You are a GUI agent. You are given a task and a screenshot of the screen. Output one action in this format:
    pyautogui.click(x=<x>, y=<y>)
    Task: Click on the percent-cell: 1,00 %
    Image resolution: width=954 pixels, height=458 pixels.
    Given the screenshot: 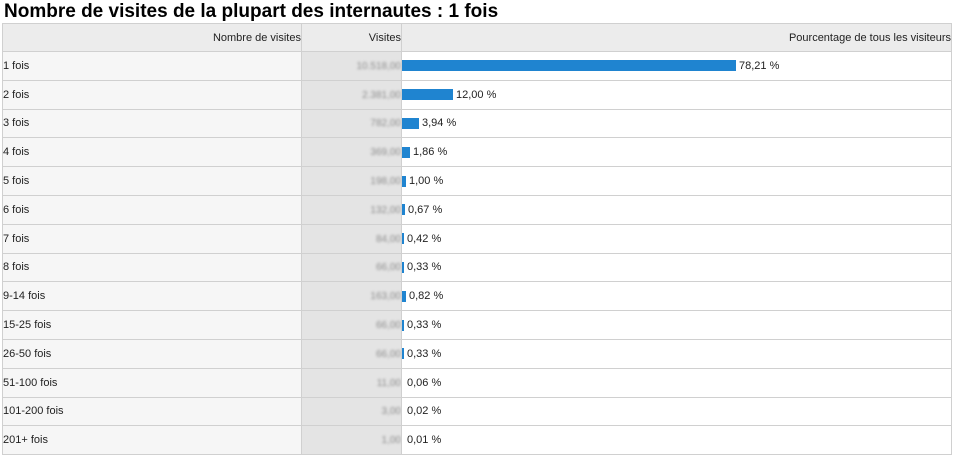 What is the action you would take?
    pyautogui.click(x=676, y=181)
    